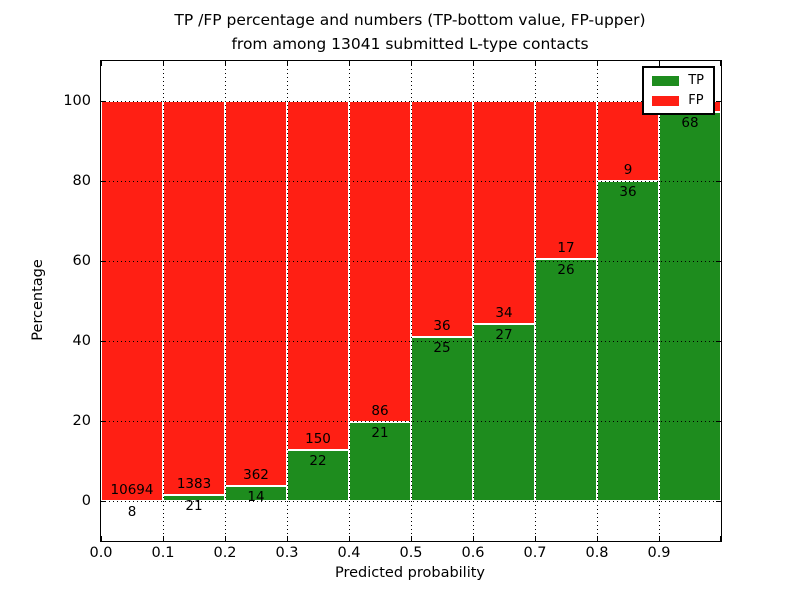  I want to click on fp-legend-swatch-icon, so click(666, 100).